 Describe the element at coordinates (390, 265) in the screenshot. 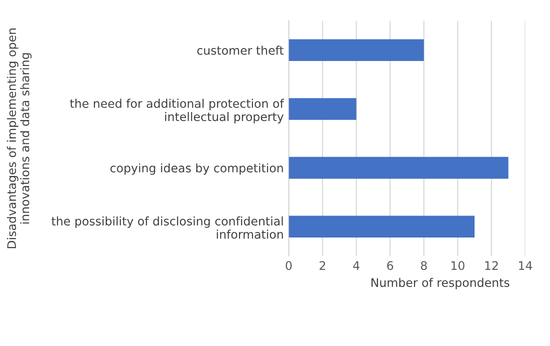

I see `x-tick-label: 6` at that location.